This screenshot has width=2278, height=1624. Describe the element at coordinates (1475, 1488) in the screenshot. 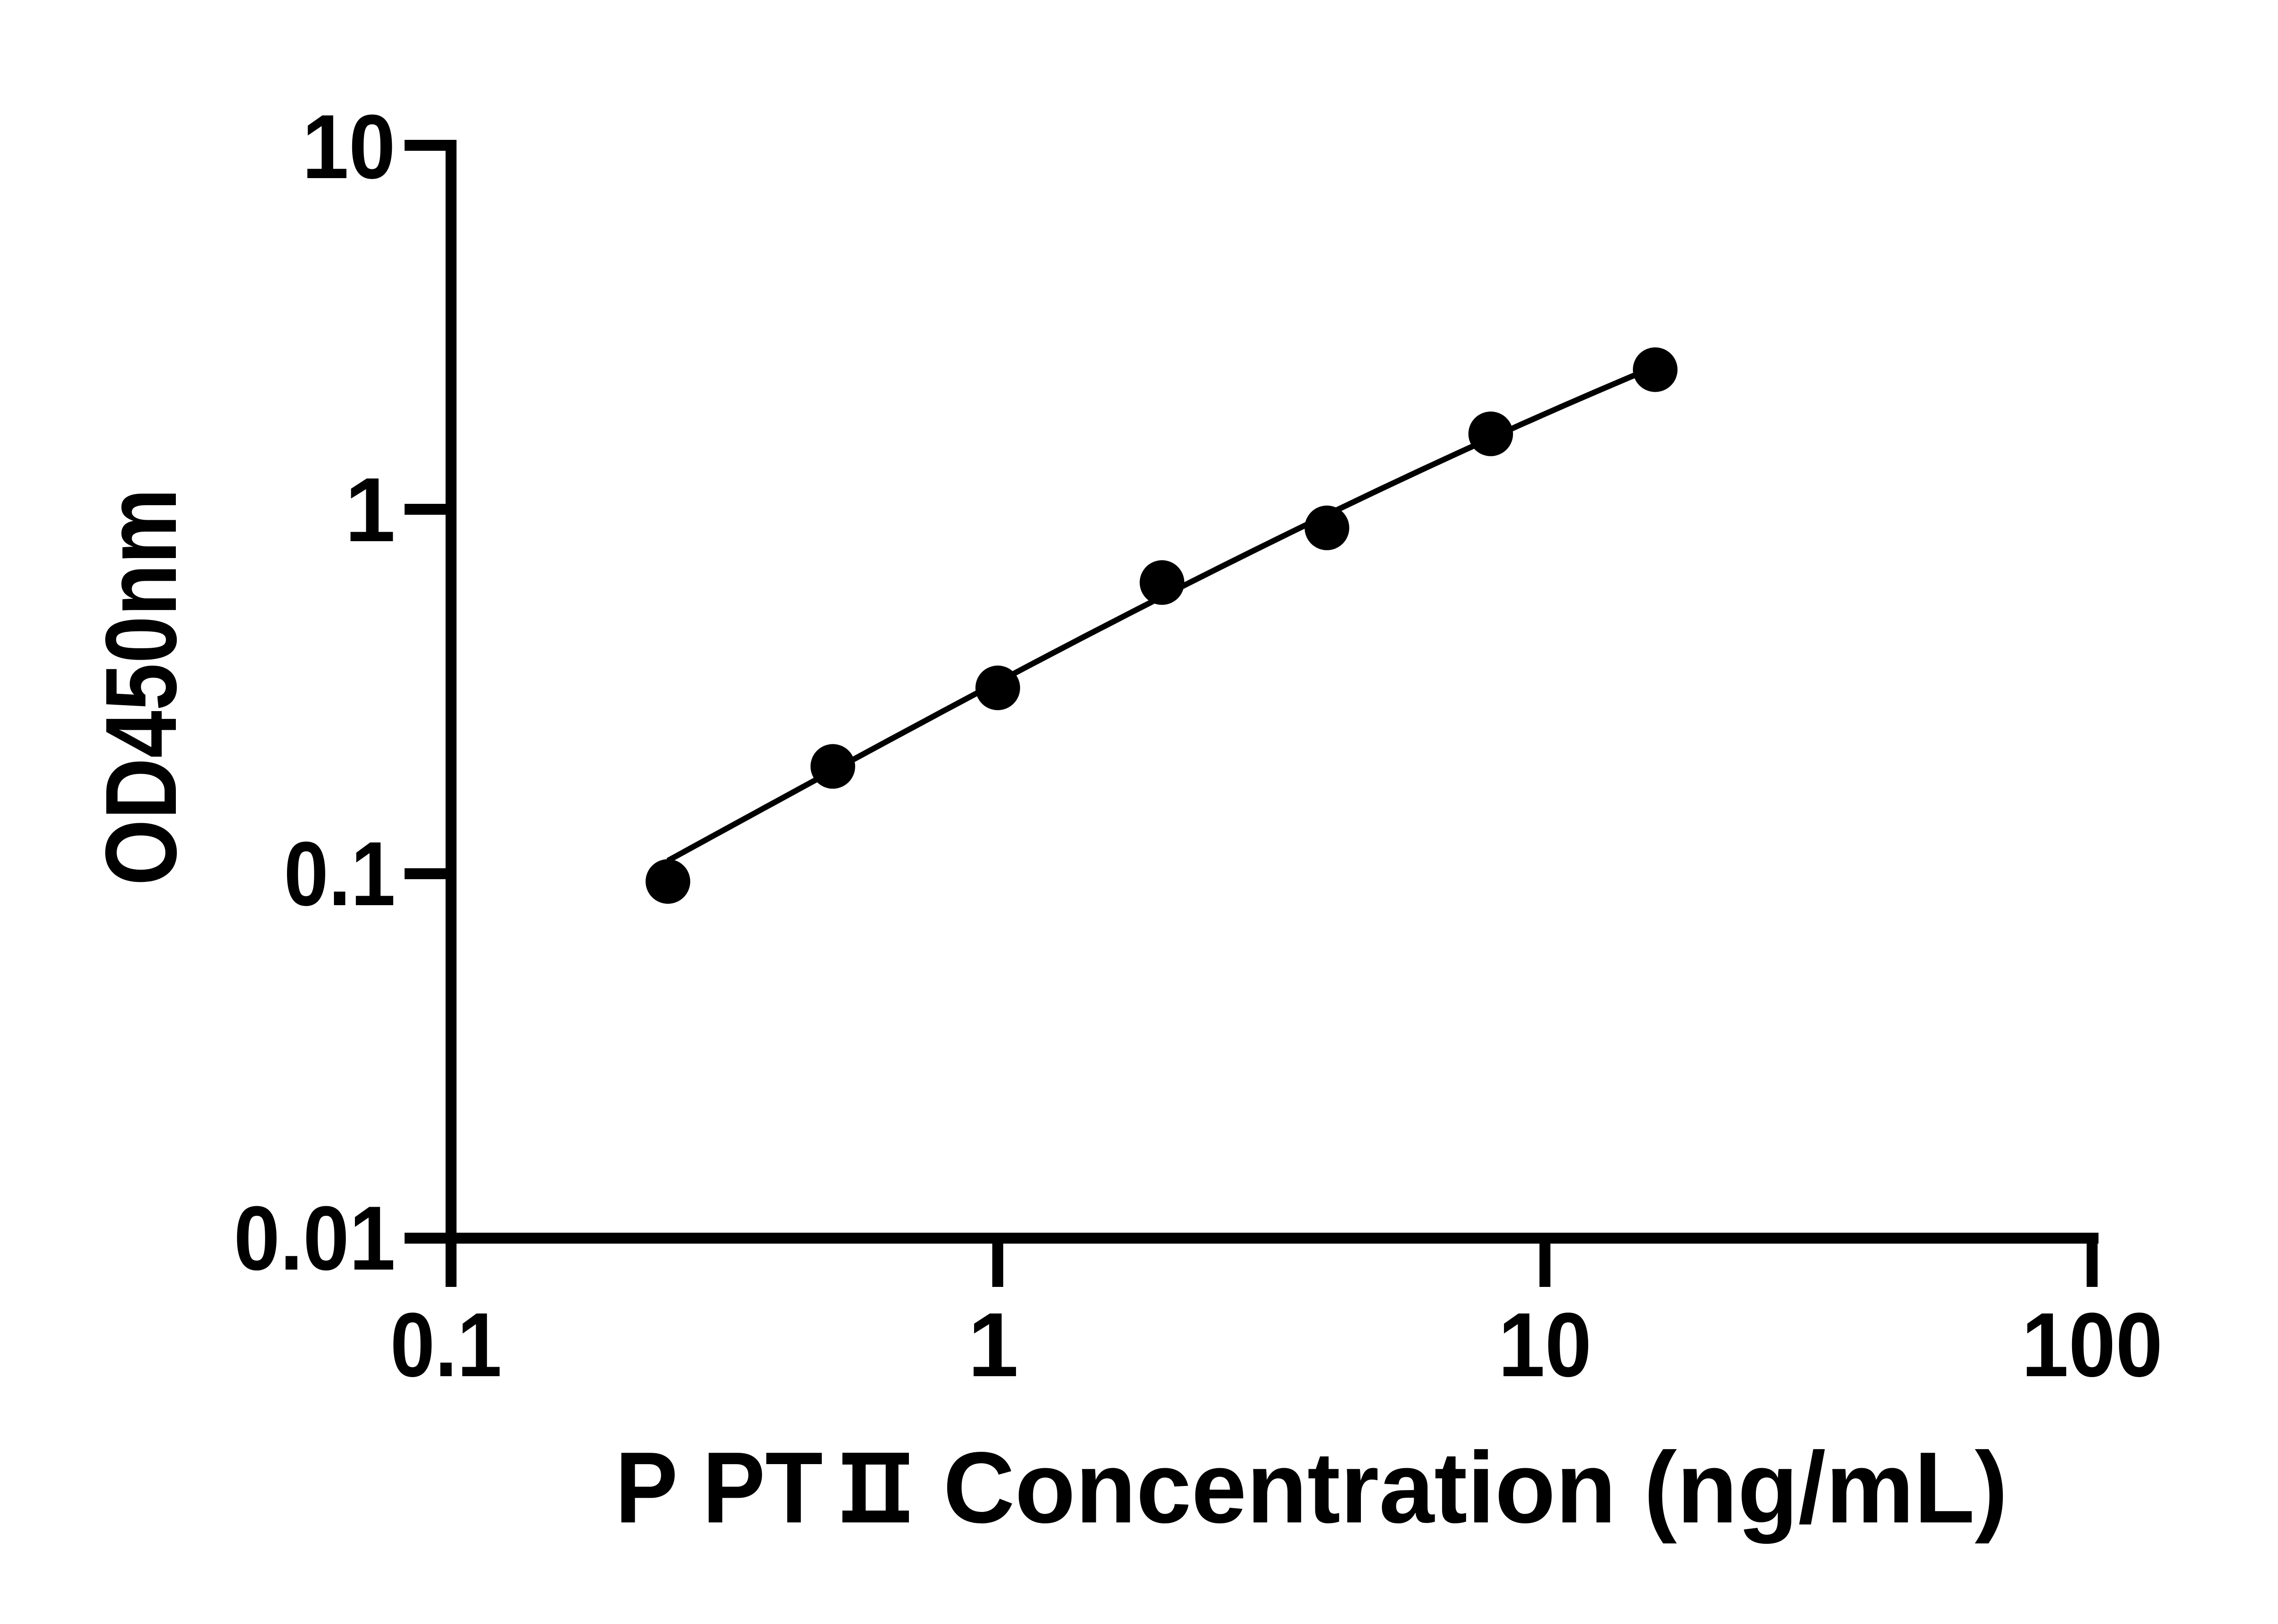

I see `svg-text: Concentration (ng/mL)` at that location.